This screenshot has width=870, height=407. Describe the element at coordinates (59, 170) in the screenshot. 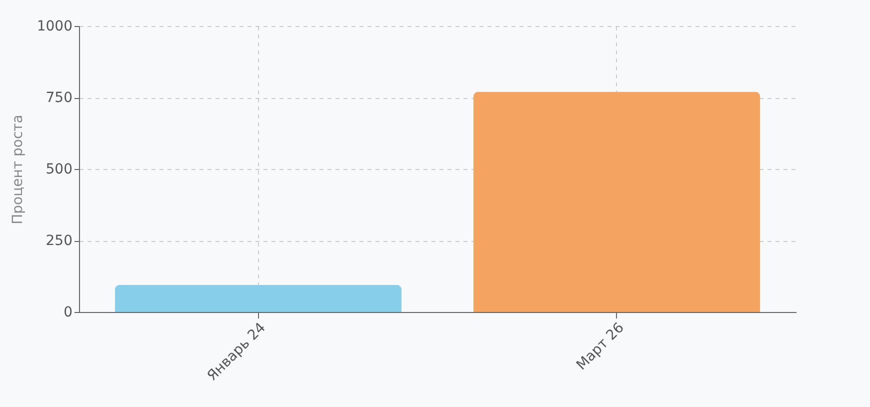

I see `y-tick-label: 500` at that location.